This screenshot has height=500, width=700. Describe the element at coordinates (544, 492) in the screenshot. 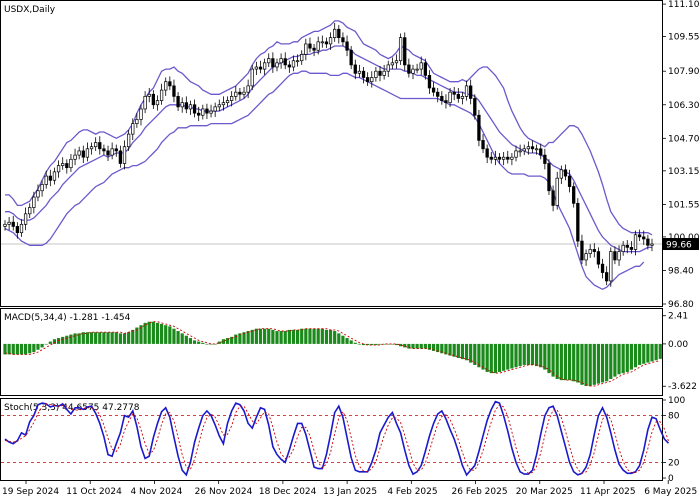

I see `x-tick-label: 20 Mar 2025` at that location.